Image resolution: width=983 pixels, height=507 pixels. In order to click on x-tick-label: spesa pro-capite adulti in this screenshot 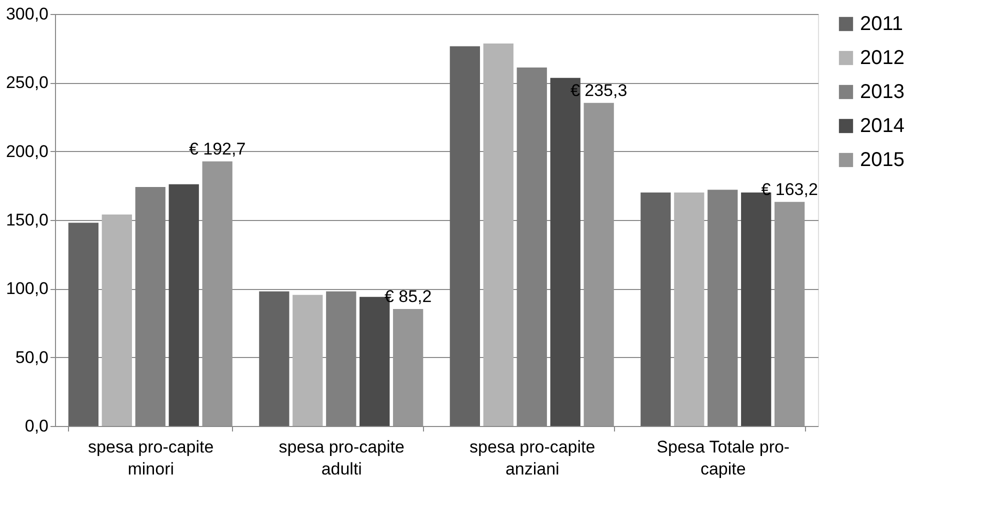, I will do `click(341, 458)`.